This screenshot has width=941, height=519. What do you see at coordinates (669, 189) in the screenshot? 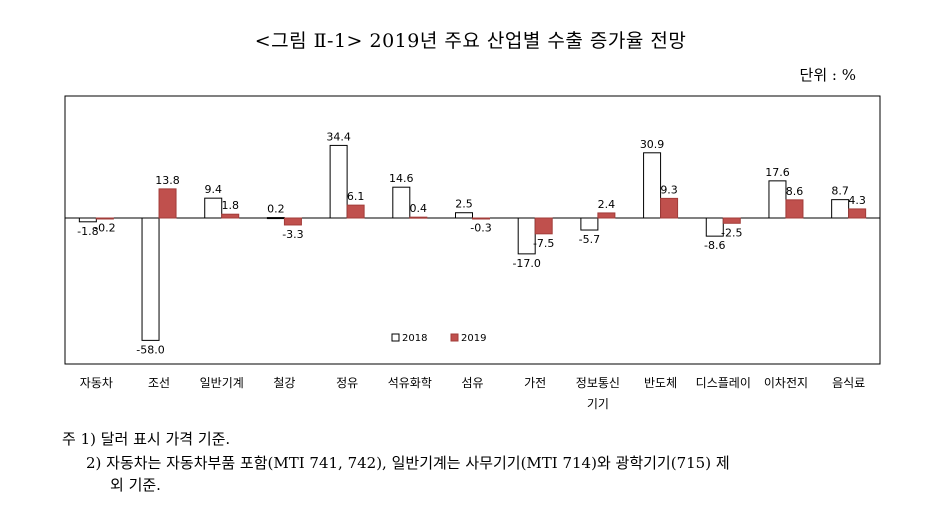
I see `data-label-2019-10: 9.3` at bounding box center [669, 189].